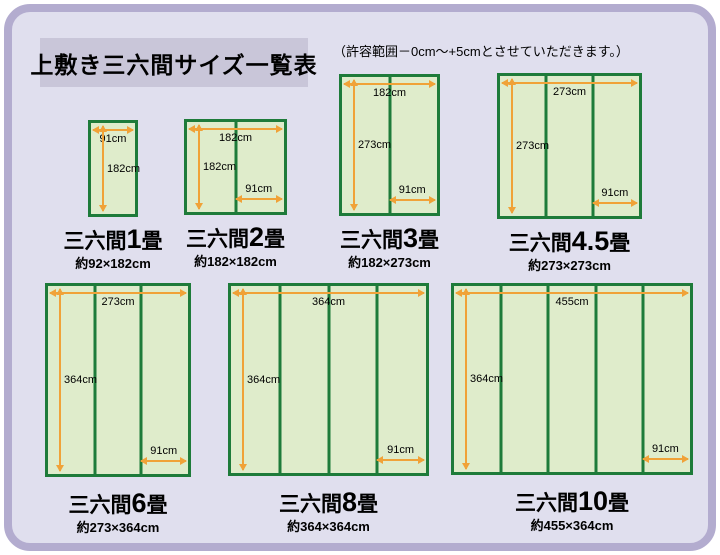 The image size is (720, 555). What do you see at coordinates (389, 262) in the screenshot?
I see `size-label: 約182×273cm` at bounding box center [389, 262].